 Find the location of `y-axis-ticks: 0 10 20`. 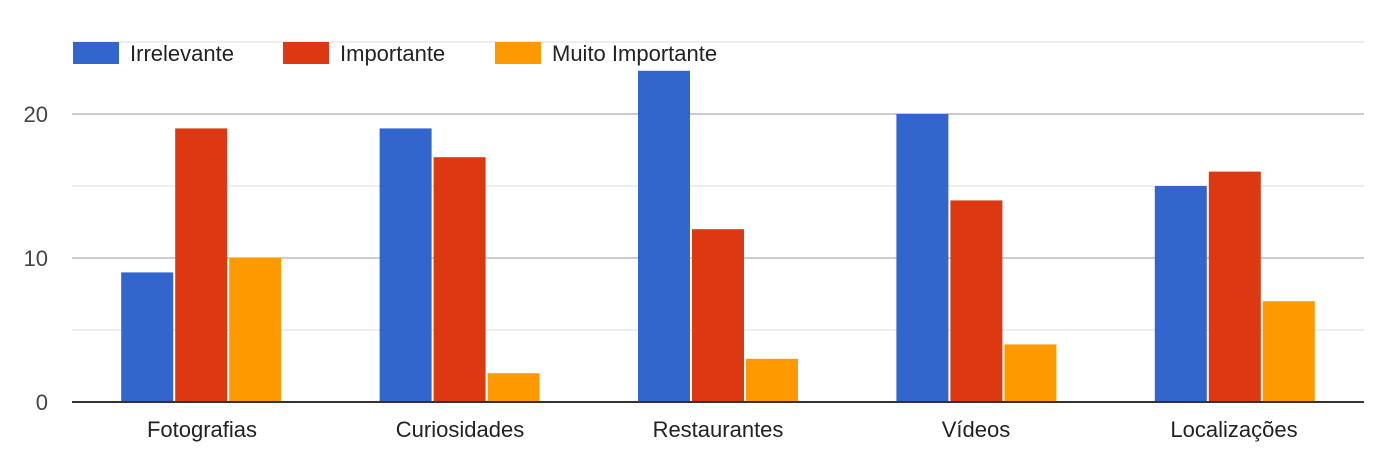

y-axis-ticks: 0 10 20 is located at coordinates (36, 258).